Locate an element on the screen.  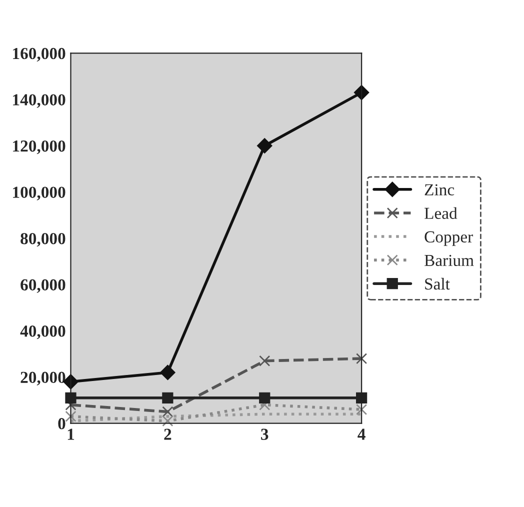
y-tick-label: 140,000 is located at coordinates (39, 101).